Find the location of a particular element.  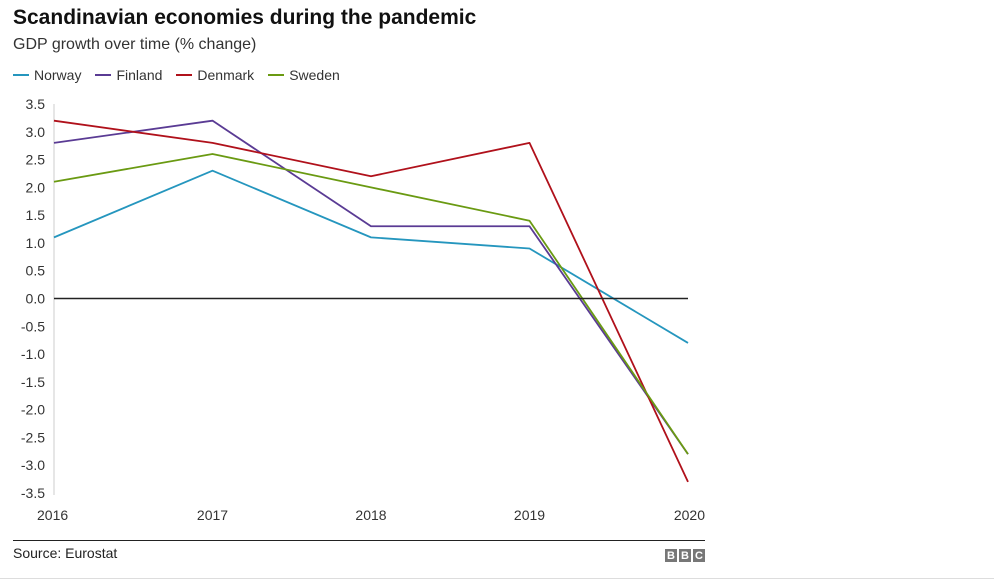

page-bottom-border is located at coordinates (497, 578).